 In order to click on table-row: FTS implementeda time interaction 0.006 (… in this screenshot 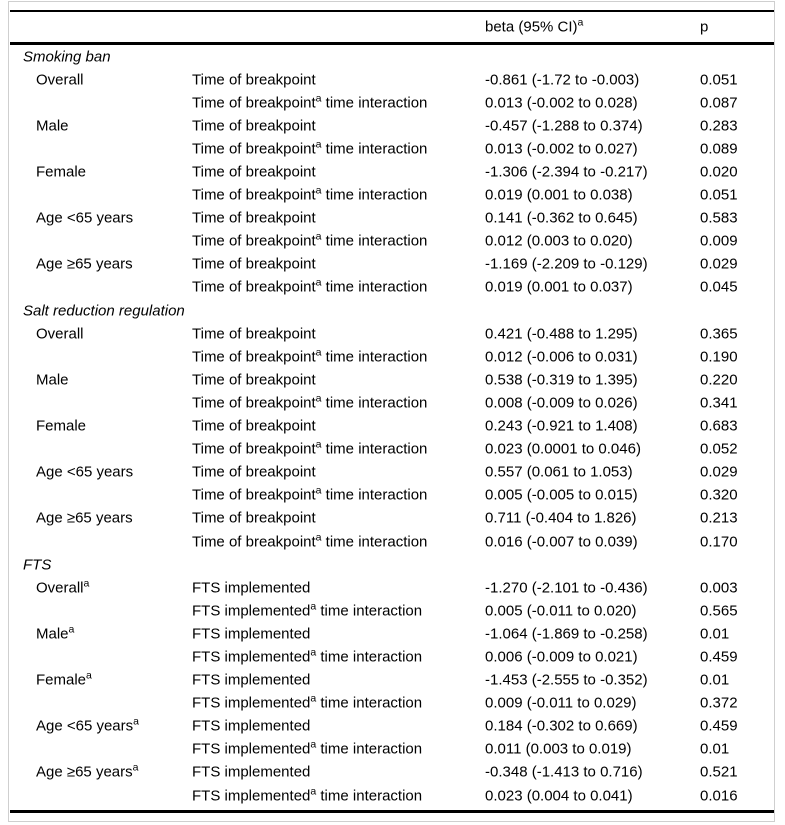, I will do `click(392, 656)`.